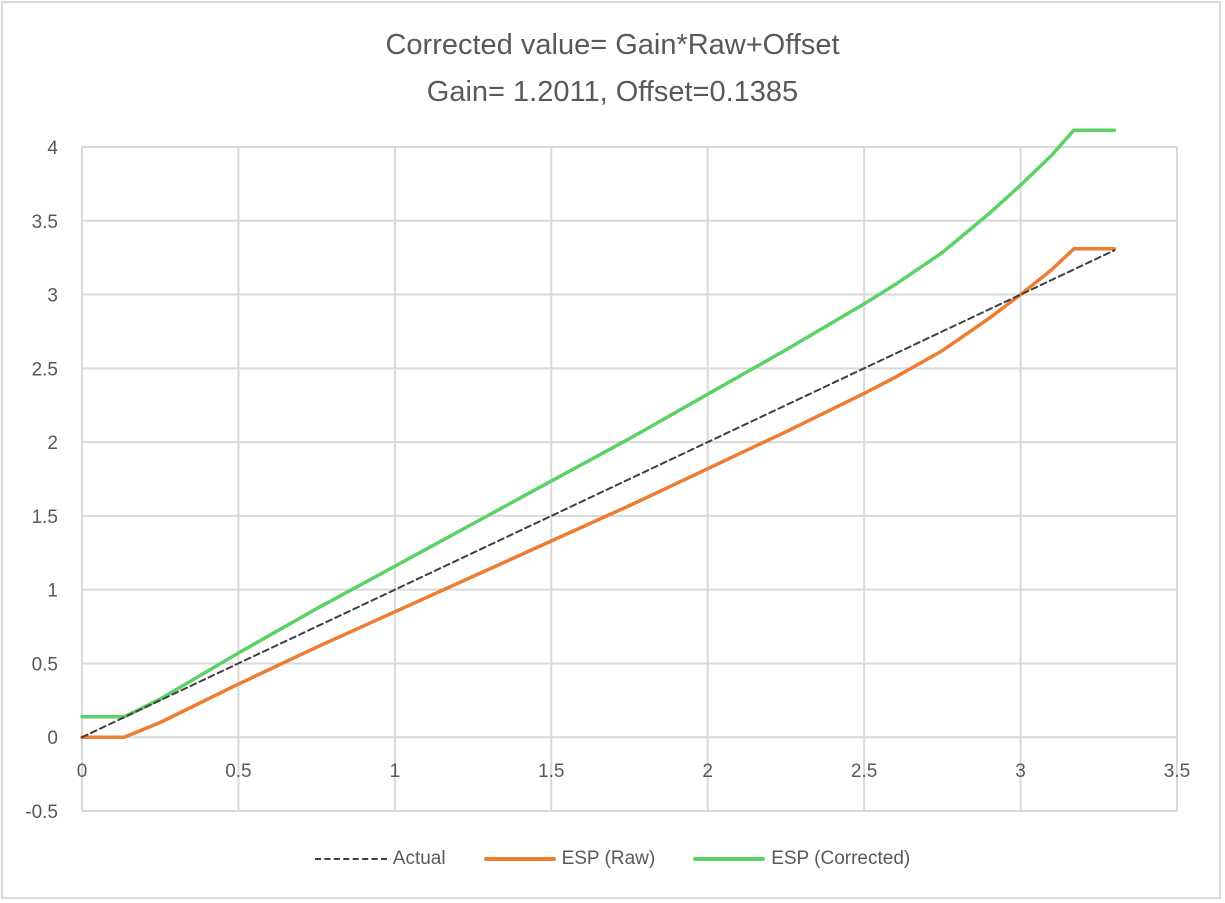 This screenshot has width=1225, height=903. Describe the element at coordinates (1020, 771) in the screenshot. I see `x-tick-label: 3` at that location.